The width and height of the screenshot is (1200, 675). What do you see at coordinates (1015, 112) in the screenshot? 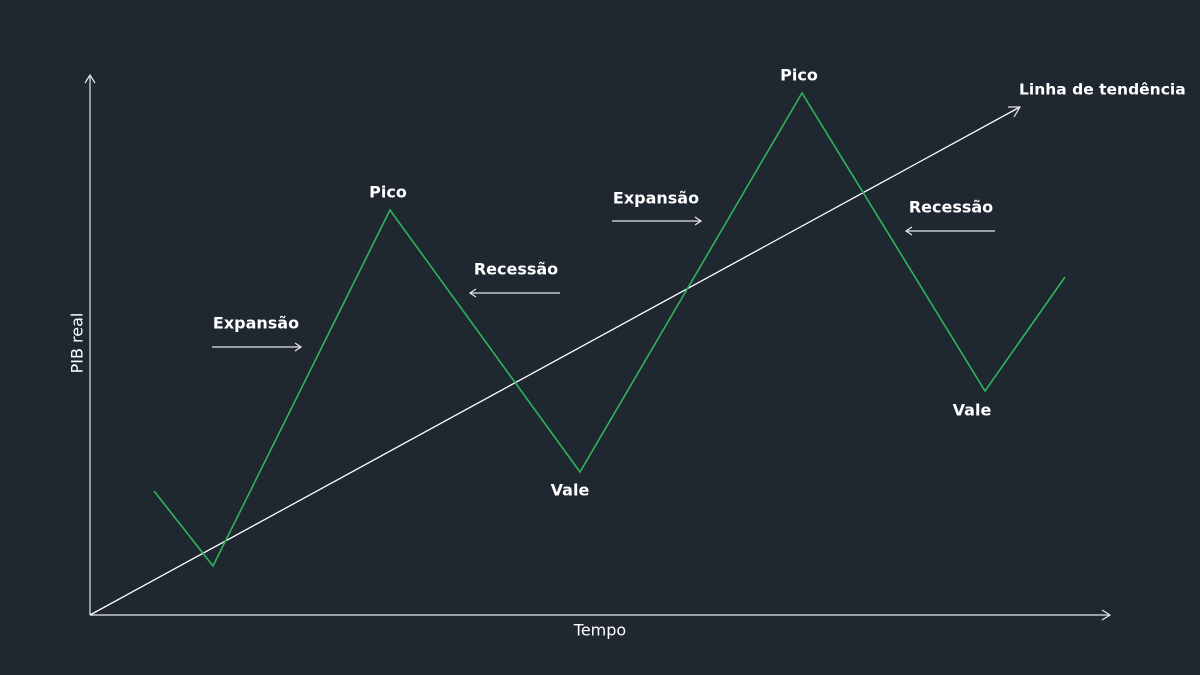
I see `trend-arrow` at bounding box center [1015, 112].